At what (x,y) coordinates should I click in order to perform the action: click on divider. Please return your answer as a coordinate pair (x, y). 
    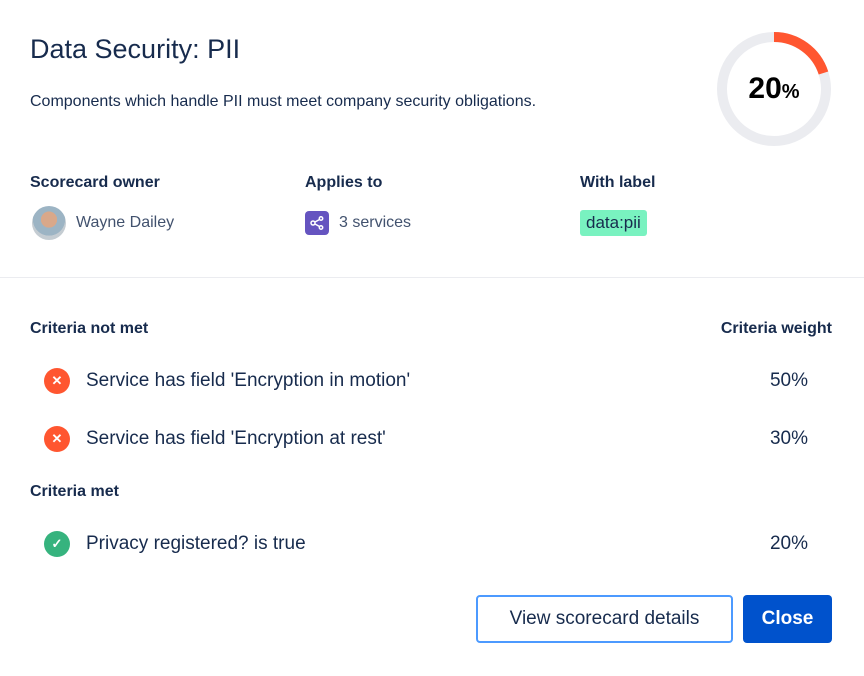
    Looking at the image, I should click on (432, 277).